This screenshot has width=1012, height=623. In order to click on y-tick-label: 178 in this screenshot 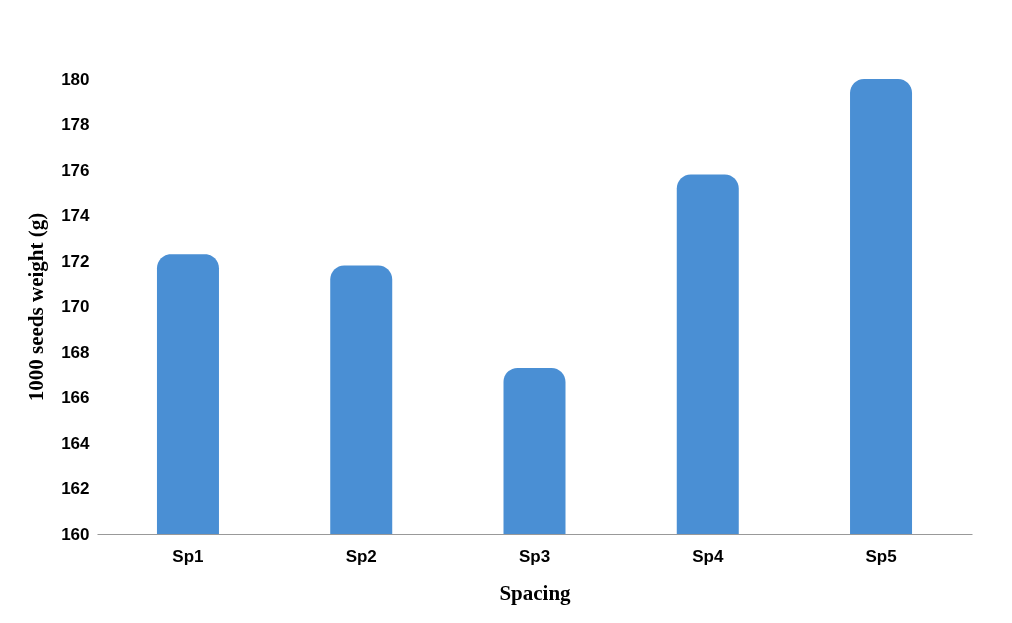, I will do `click(75, 124)`.